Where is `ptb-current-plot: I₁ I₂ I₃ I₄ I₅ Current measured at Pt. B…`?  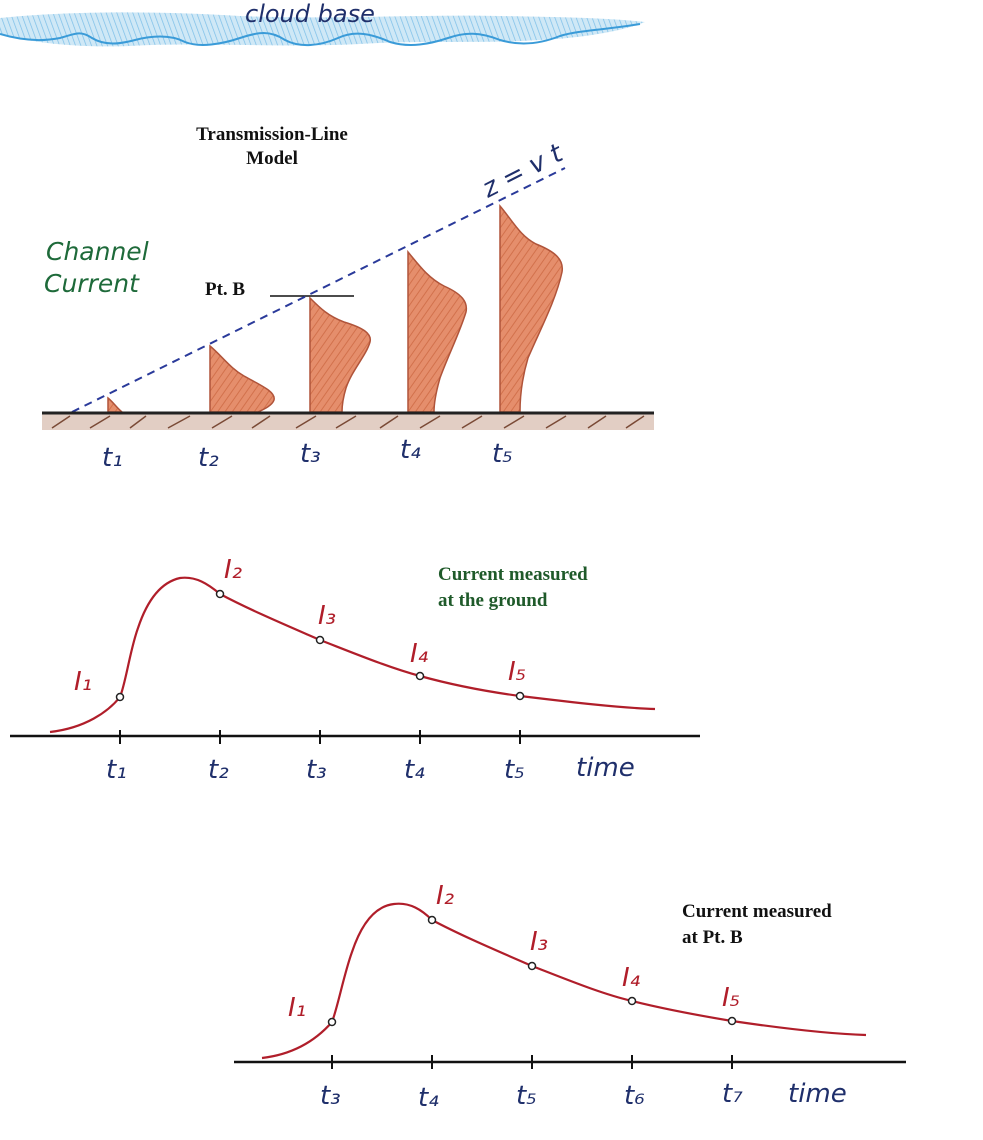 ptb-current-plot: I₁ I₂ I₃ I₄ I₅ Current measured at Pt. B… is located at coordinates (570, 997).